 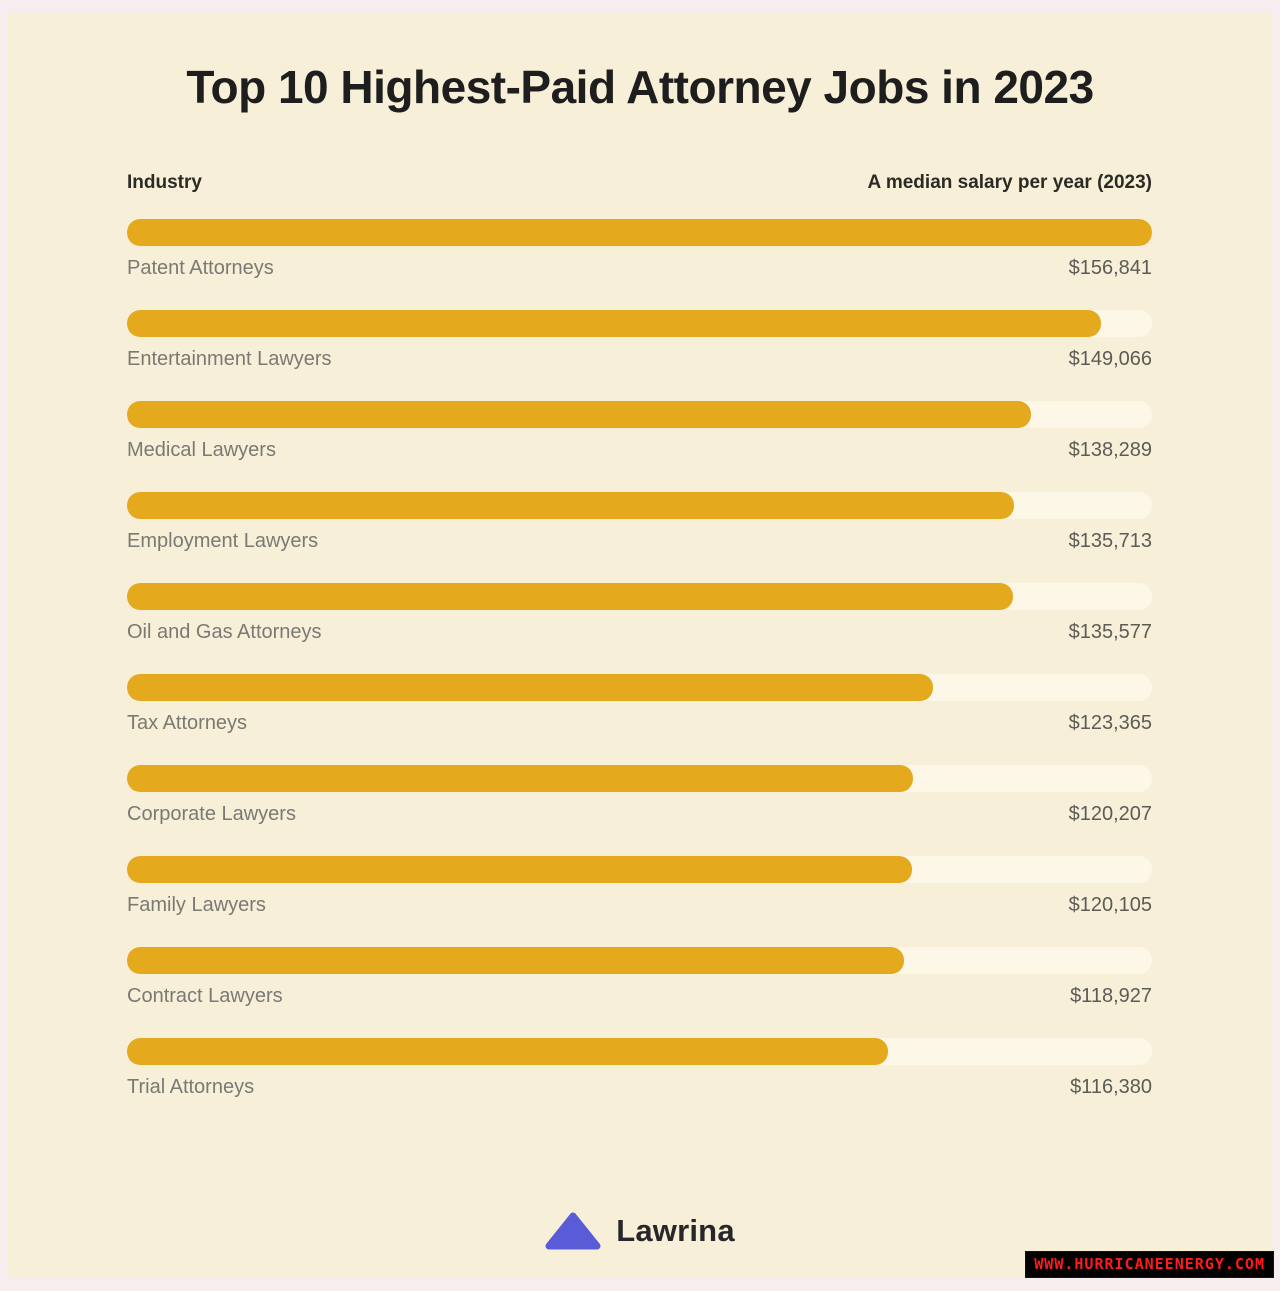 What do you see at coordinates (639, 522) in the screenshot?
I see `chart-row: Employment Lawyers $135,713` at bounding box center [639, 522].